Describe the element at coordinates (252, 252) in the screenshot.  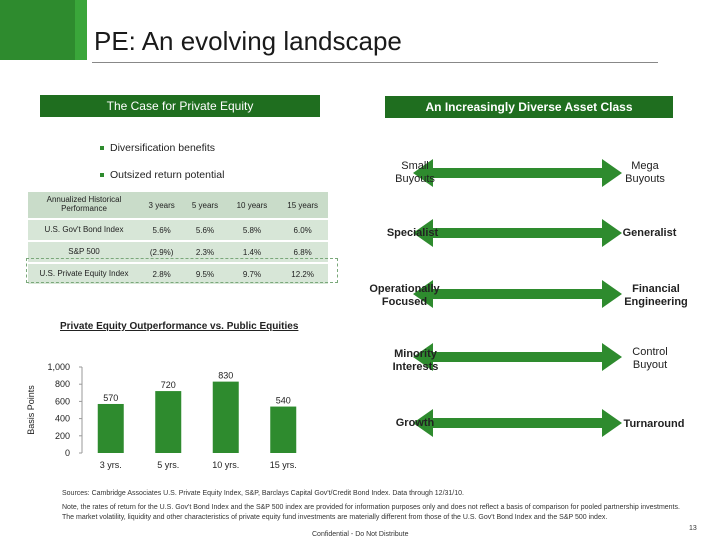
I see `table-cell: 1.4%` at that location.